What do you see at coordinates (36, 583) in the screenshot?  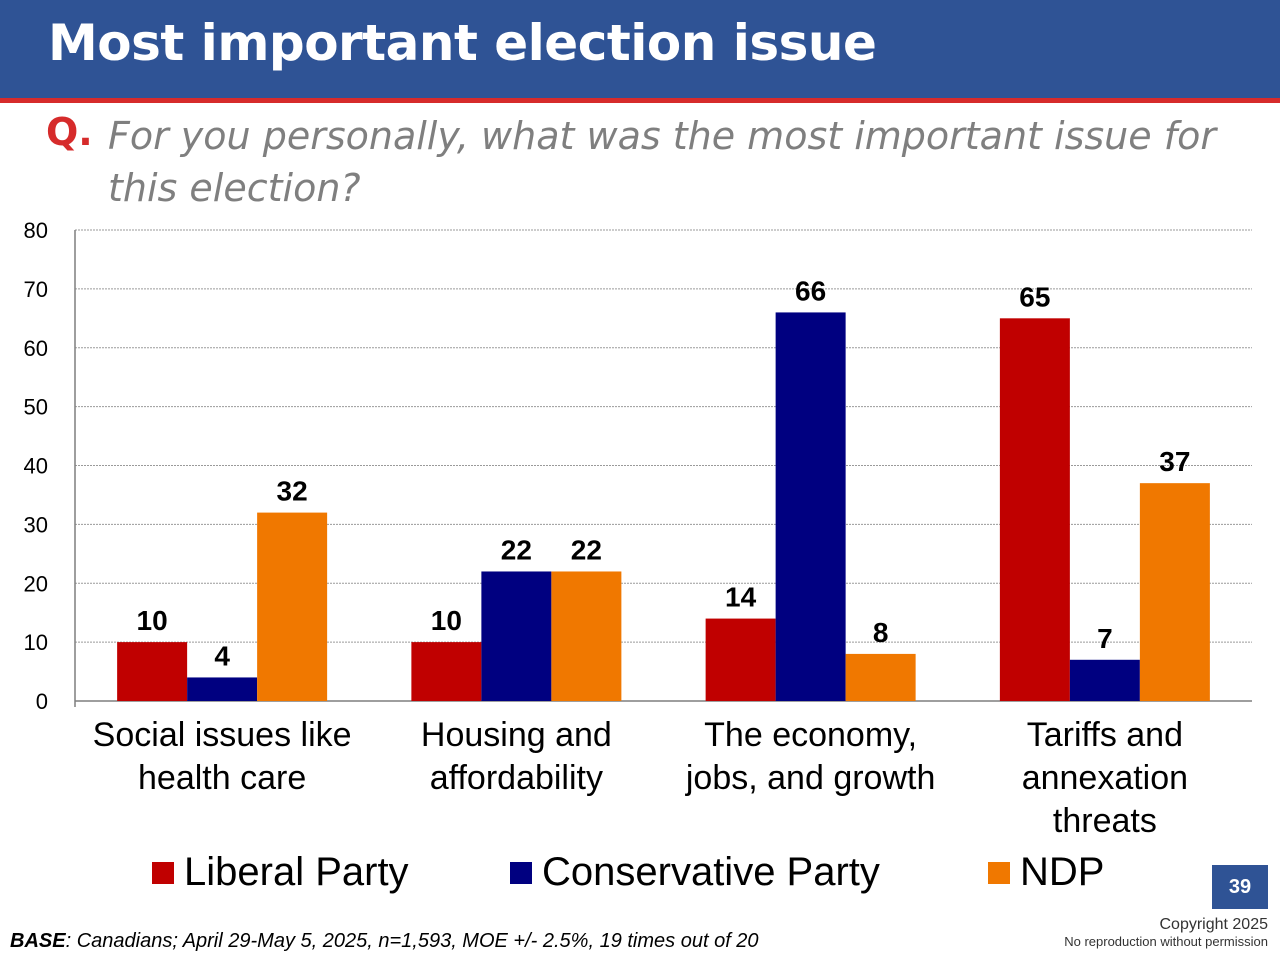 I see `y-tick-label: 20` at bounding box center [36, 583].